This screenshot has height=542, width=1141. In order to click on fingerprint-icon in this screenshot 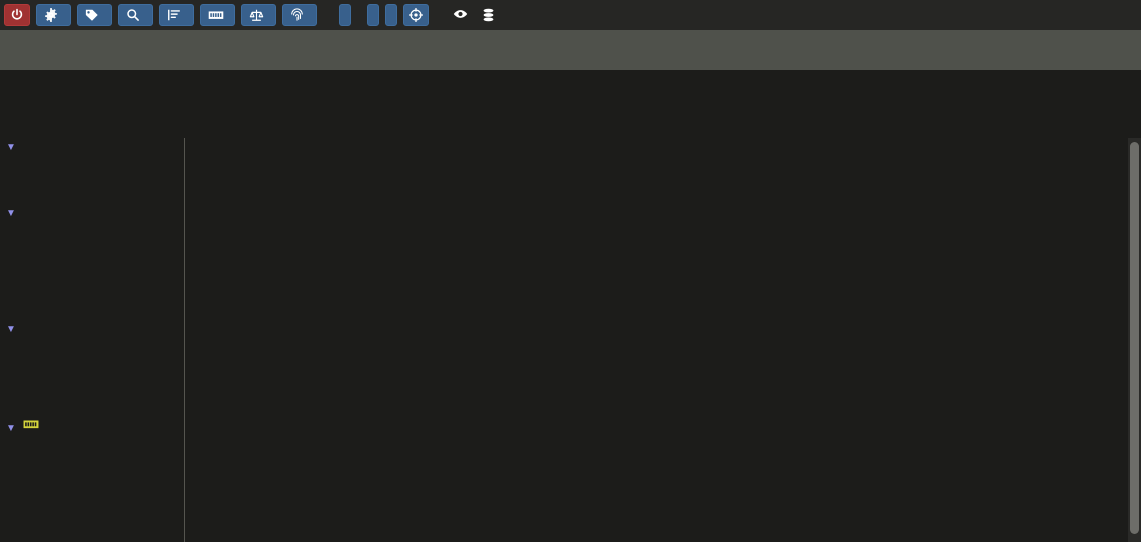, I will do `click(297, 15)`.